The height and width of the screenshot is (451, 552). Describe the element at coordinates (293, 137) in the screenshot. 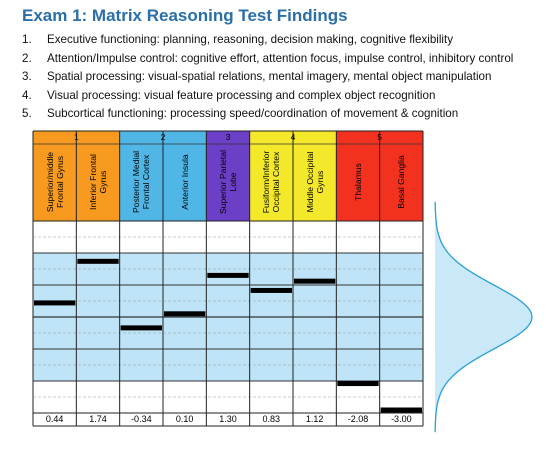

I see `group-number-label: 4` at that location.